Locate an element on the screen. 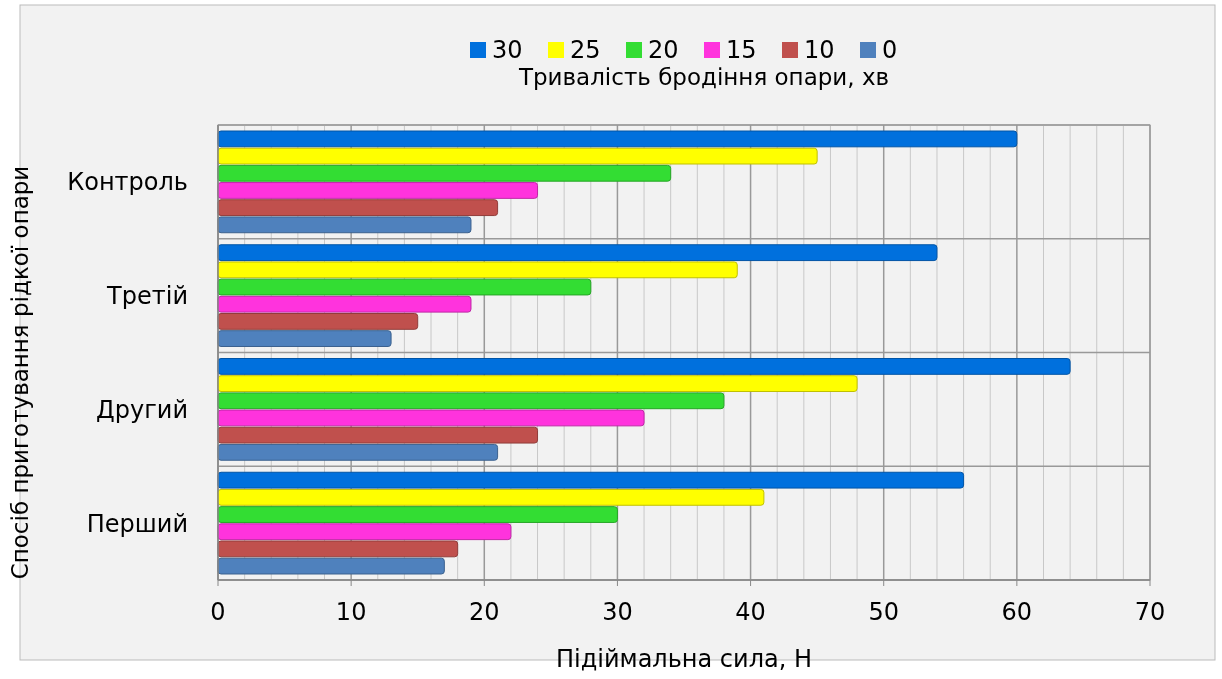 This screenshot has height=679, width=1222. x-tick-label: 0 is located at coordinates (218, 612).